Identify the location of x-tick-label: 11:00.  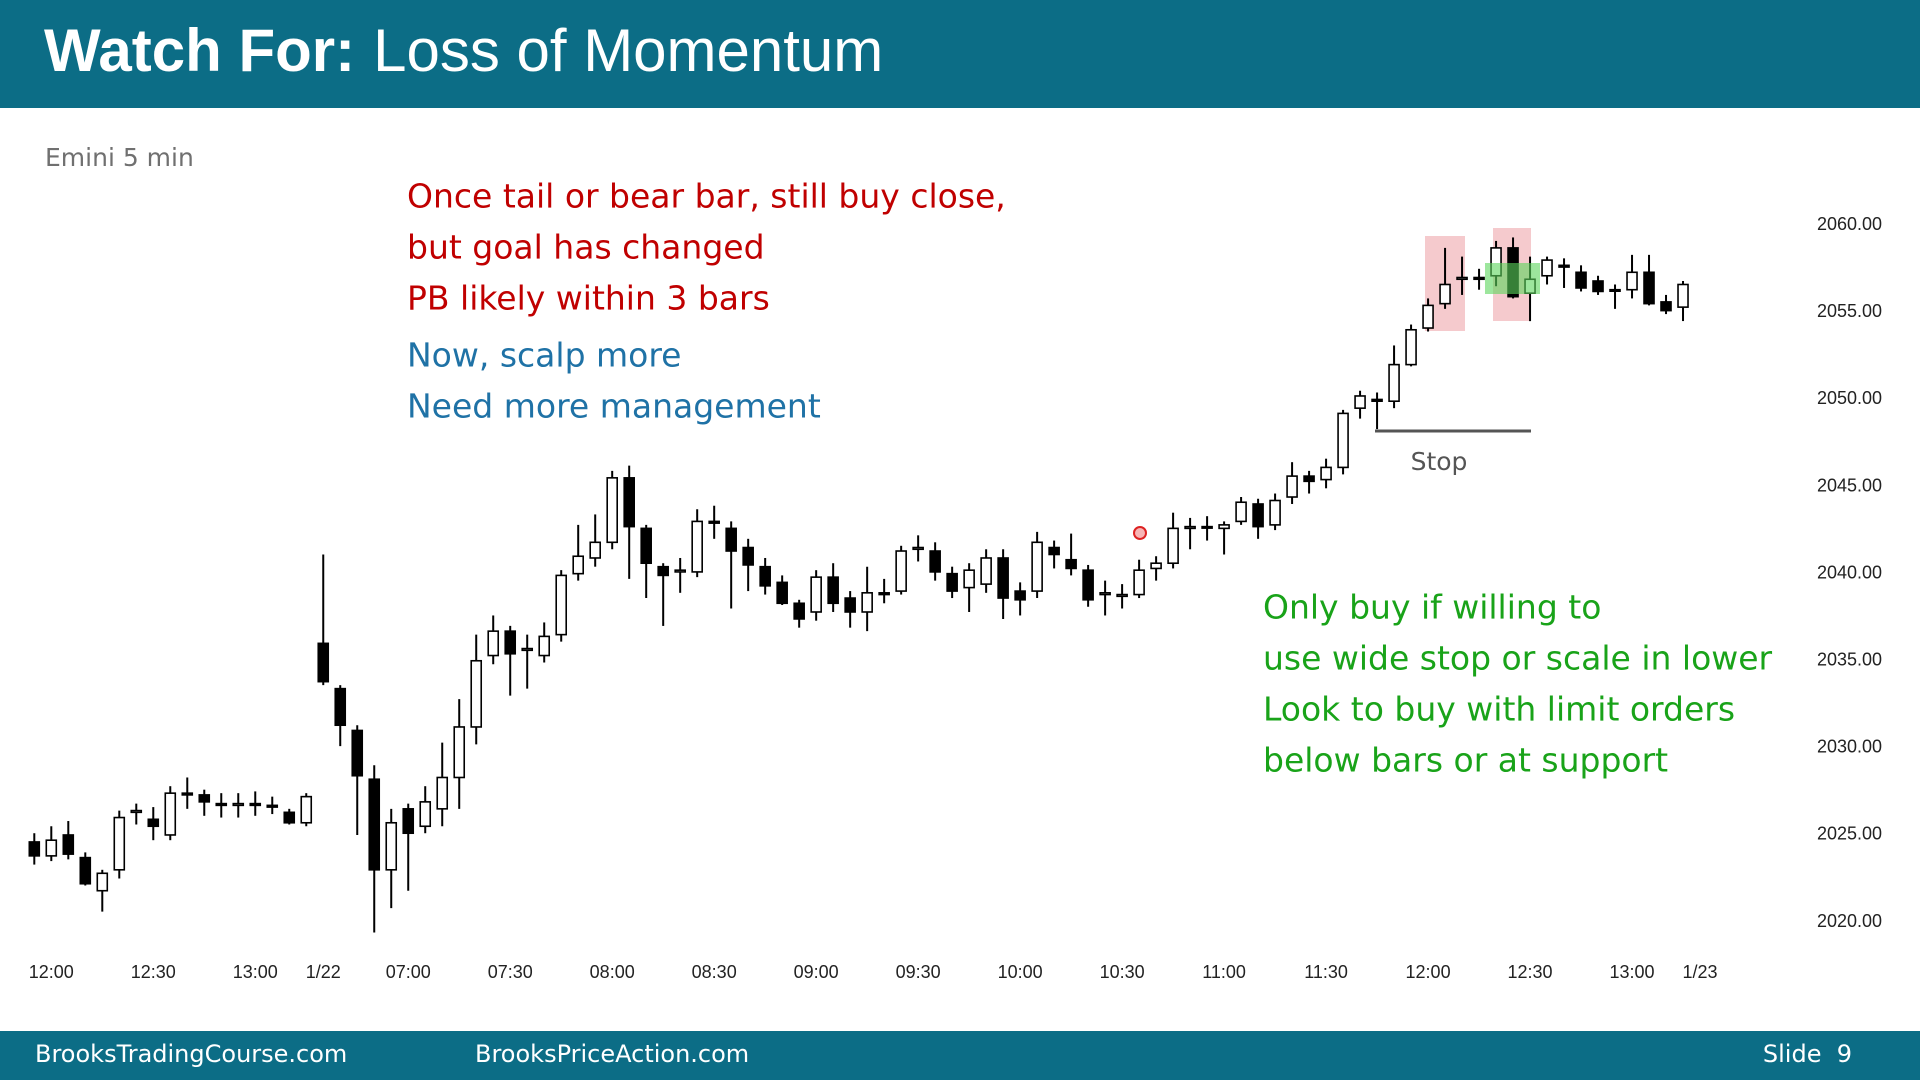
(1224, 972).